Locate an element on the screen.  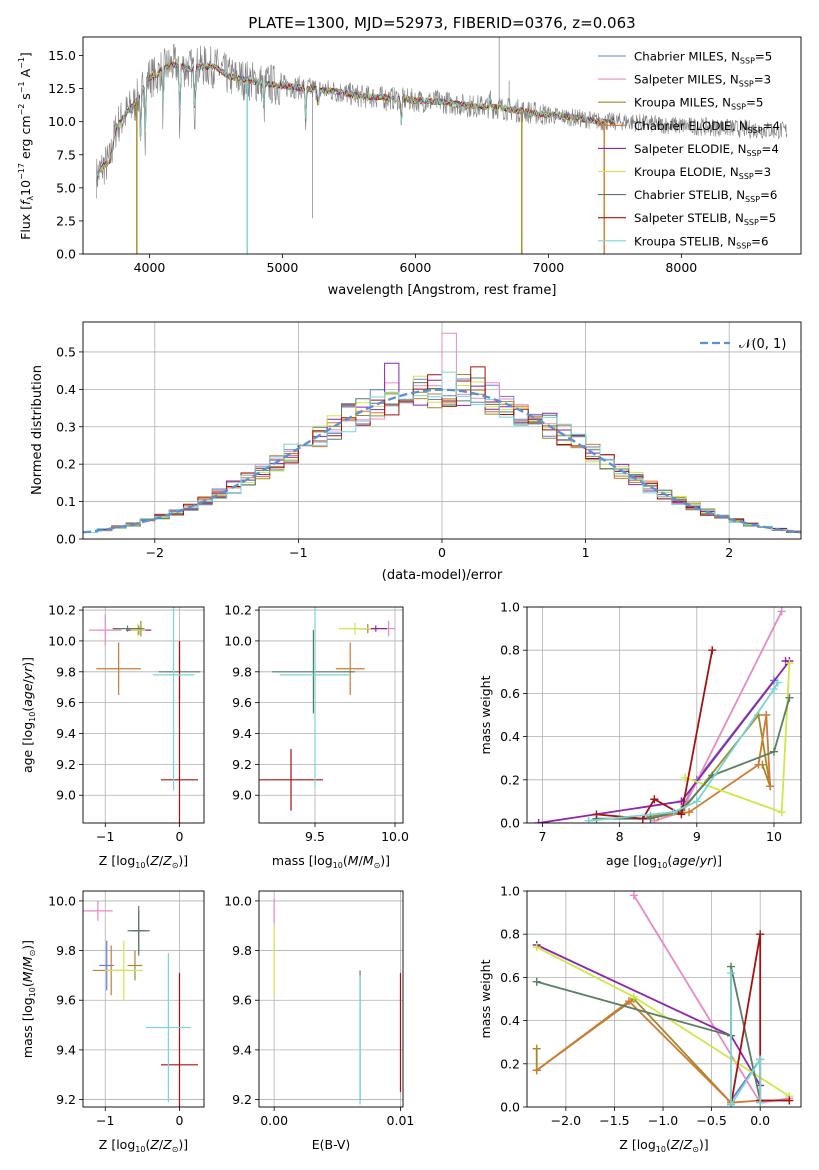
y-tick-label: 0.8 is located at coordinates (510, 650).